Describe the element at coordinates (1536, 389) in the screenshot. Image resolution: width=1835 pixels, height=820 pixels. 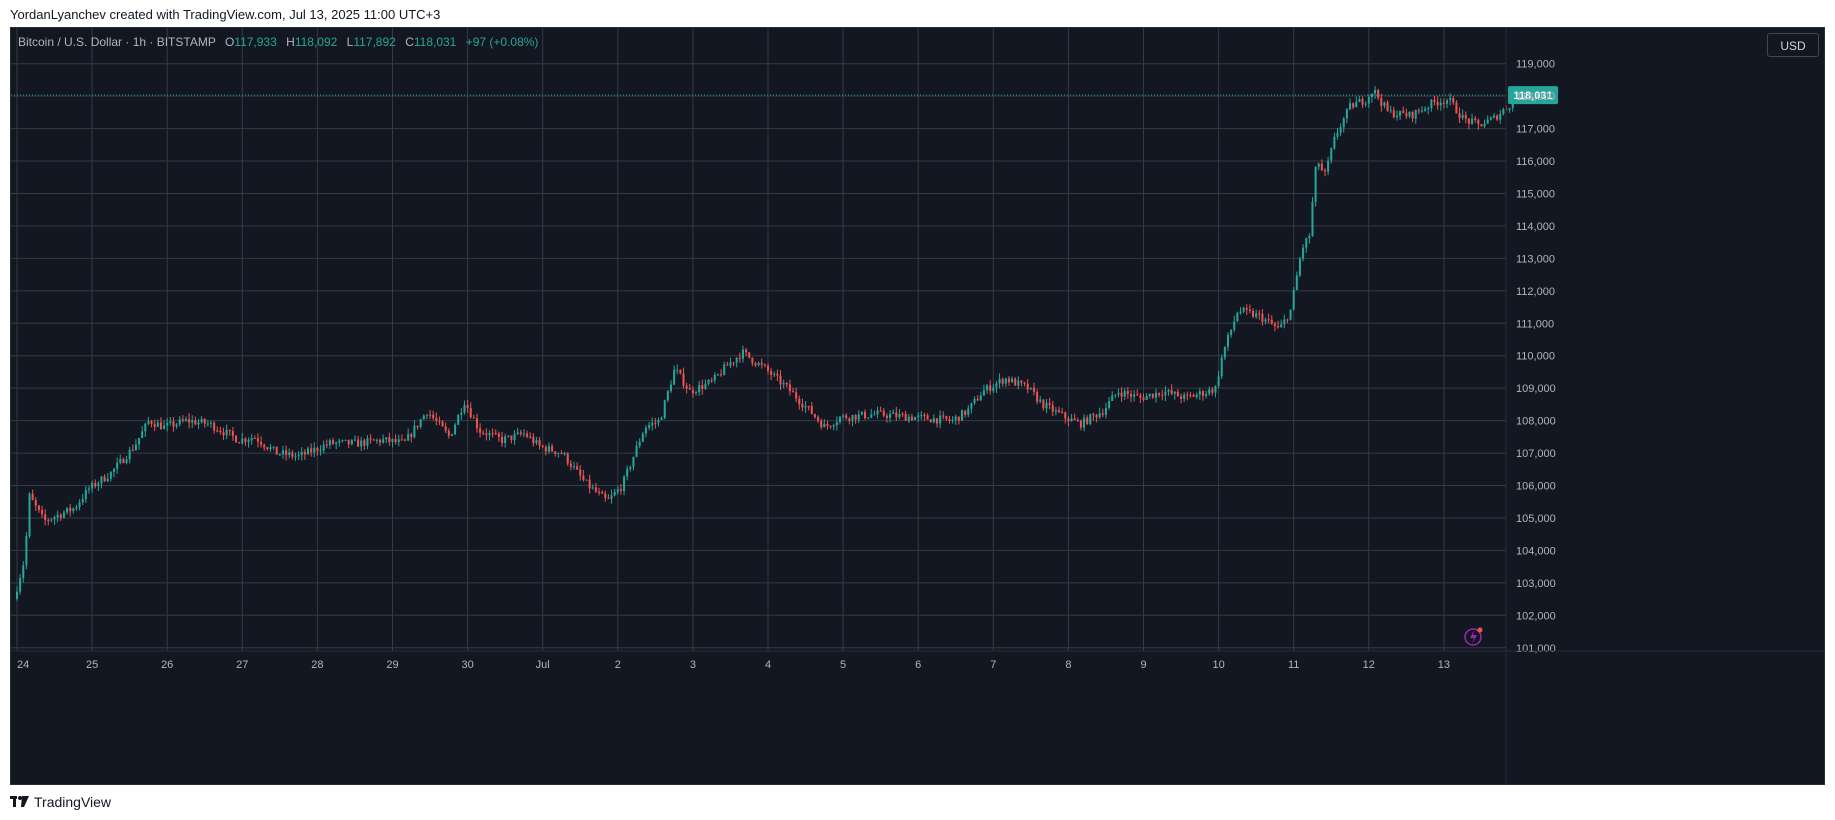
I see `y-tick-label: 109,000` at that location.